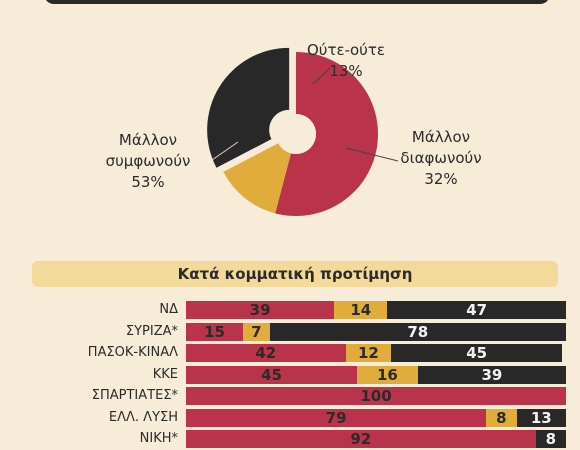  What do you see at coordinates (346, 71) in the screenshot?
I see `pie-label-neutral-value: 13%` at bounding box center [346, 71].